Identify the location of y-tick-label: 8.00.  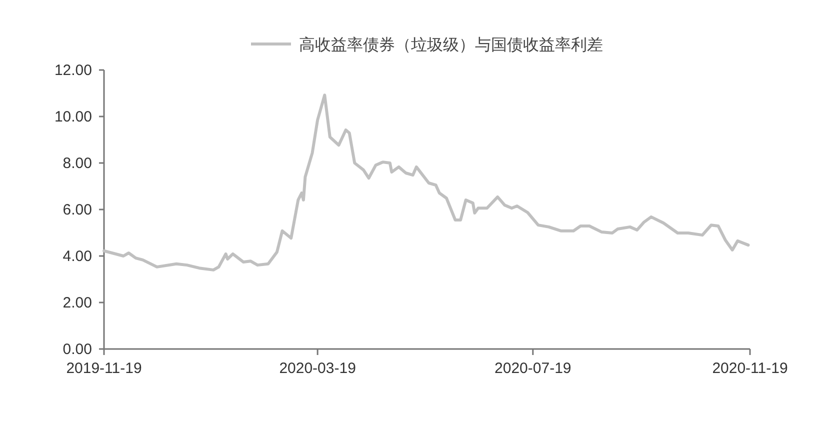
(77, 163).